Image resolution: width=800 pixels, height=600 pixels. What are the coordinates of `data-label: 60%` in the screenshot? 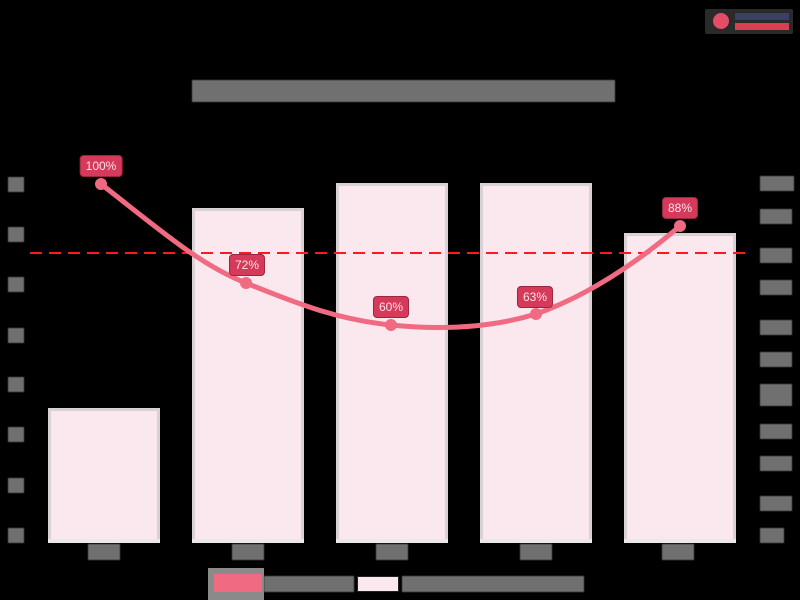 It's located at (391, 307).